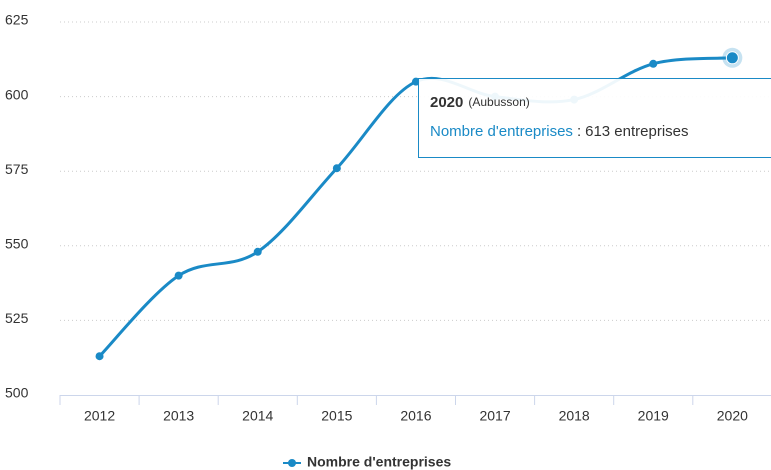 This screenshot has height=470, width=771. Describe the element at coordinates (292, 463) in the screenshot. I see `legend-marker` at that location.